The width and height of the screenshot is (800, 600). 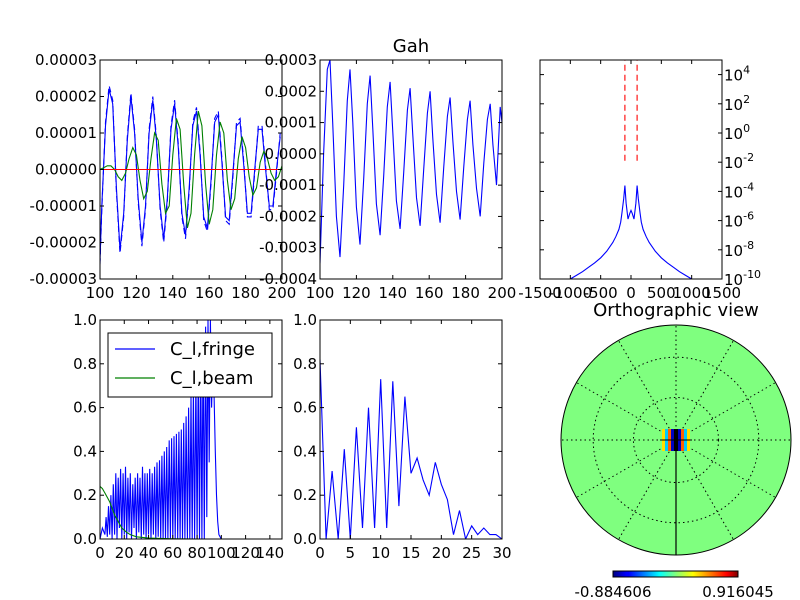 I want to click on y-tick-label: 10⁻⁶, so click(x=739, y=220).